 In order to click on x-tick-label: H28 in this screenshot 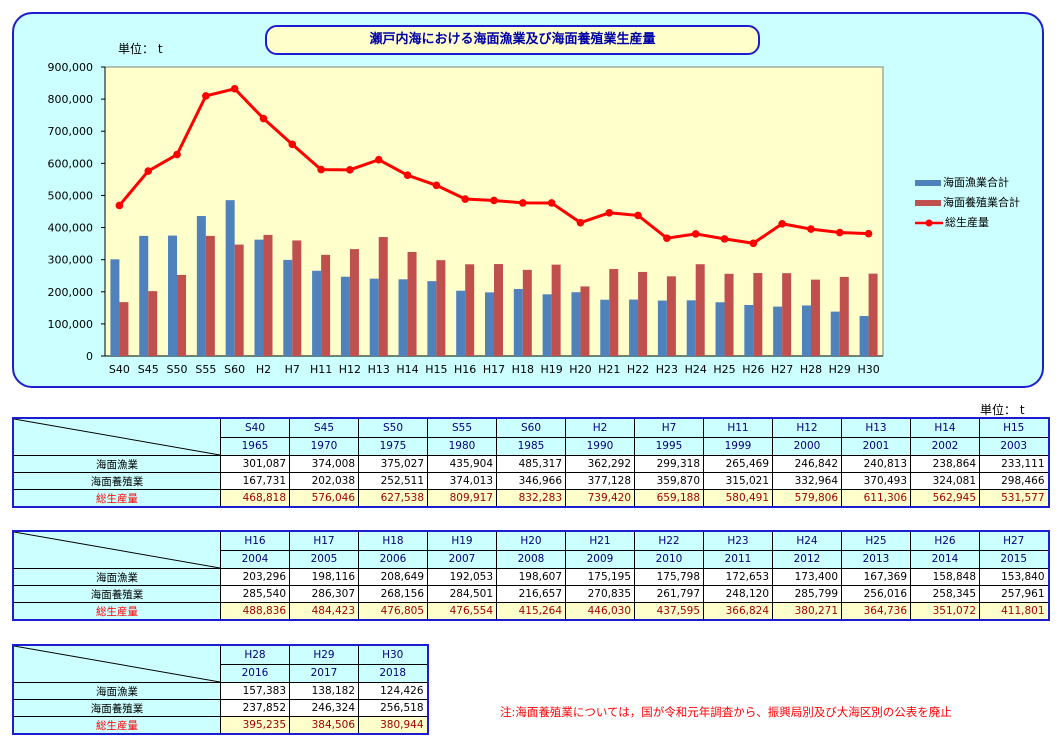, I will do `click(811, 369)`.